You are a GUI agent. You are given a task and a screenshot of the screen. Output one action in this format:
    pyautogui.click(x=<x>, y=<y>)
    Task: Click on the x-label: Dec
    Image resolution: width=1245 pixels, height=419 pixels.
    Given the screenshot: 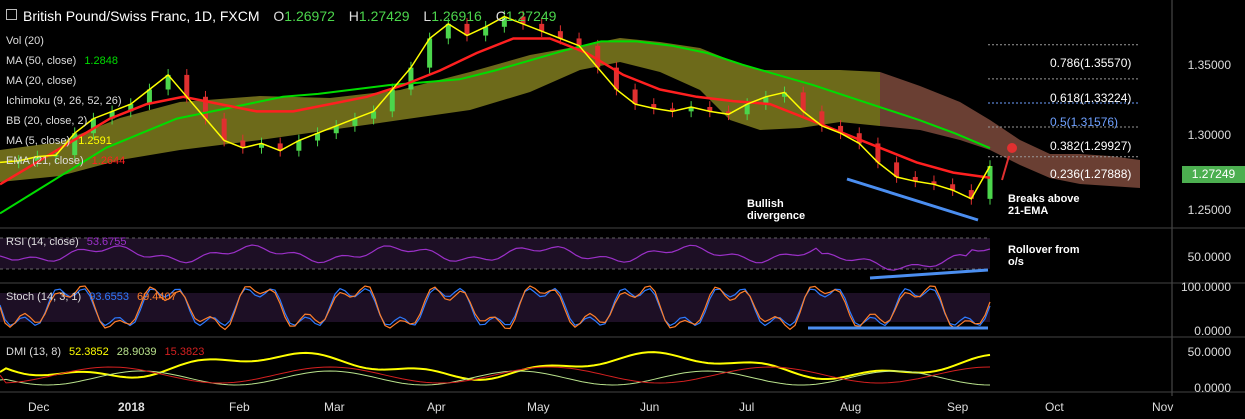 What is the action you would take?
    pyautogui.click(x=39, y=407)
    